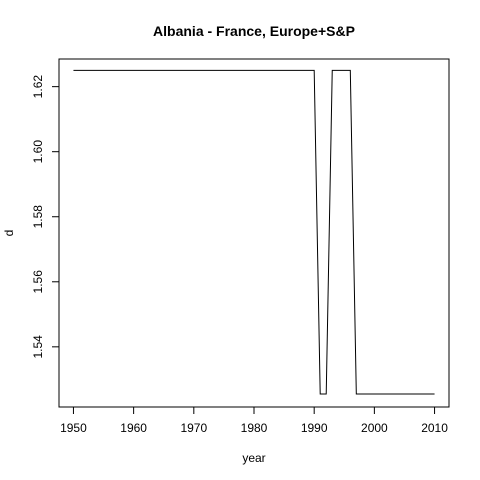 This screenshot has width=480, height=480. I want to click on x-axis: 1950 1960 1970 1980 1990 2000 2010, so click(254, 420).